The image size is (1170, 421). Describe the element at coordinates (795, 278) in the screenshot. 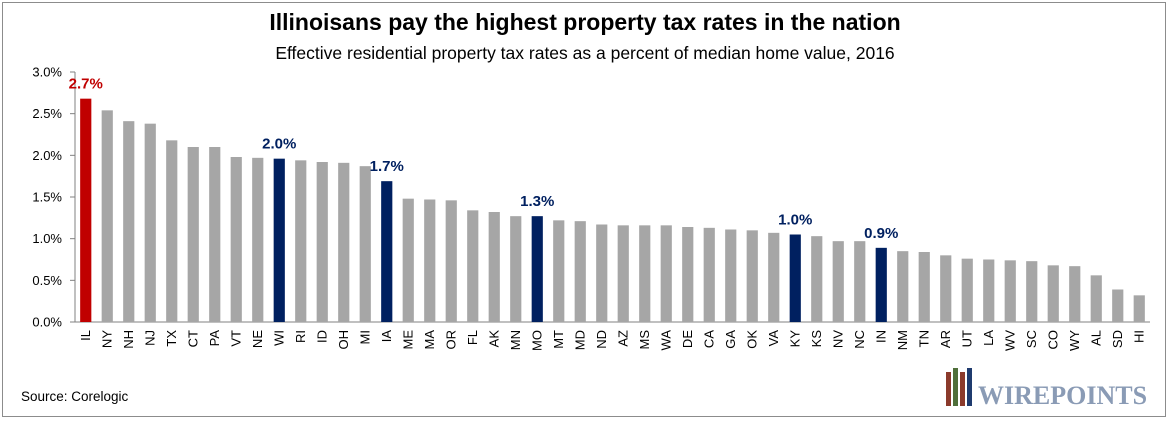

I see `bar-ky` at that location.